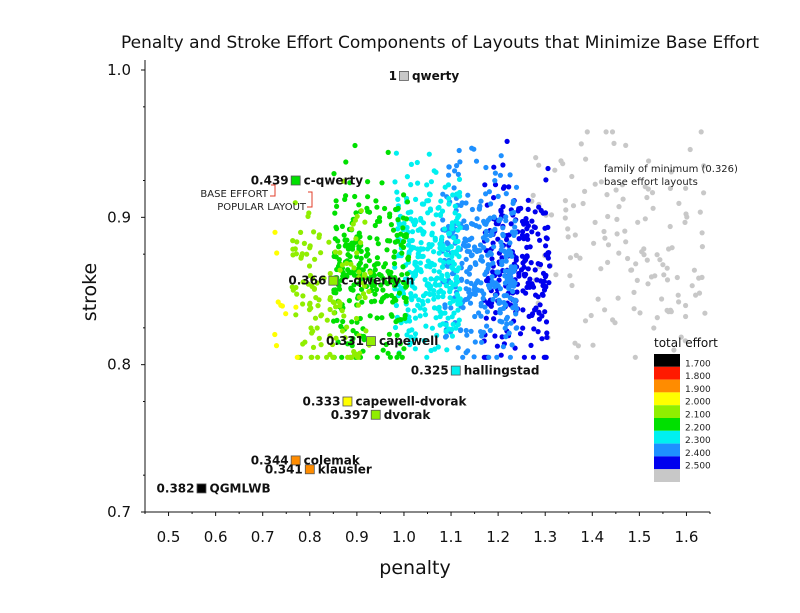  Describe the element at coordinates (310, 199) in the screenshot. I see `popular-layout-leader` at that location.